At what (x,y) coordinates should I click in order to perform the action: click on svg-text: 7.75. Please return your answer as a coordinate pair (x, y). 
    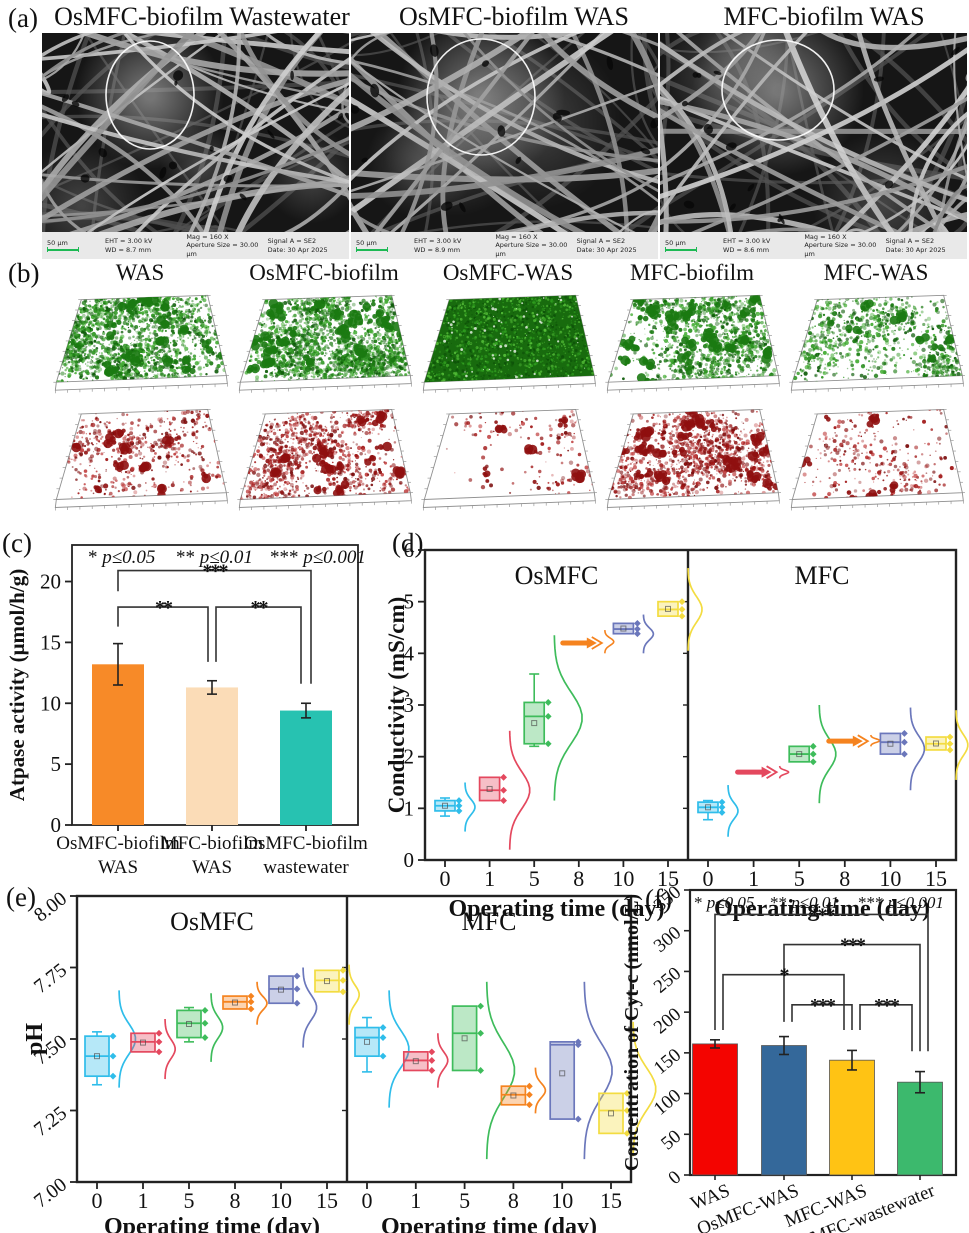
    Looking at the image, I should click on (50, 978).